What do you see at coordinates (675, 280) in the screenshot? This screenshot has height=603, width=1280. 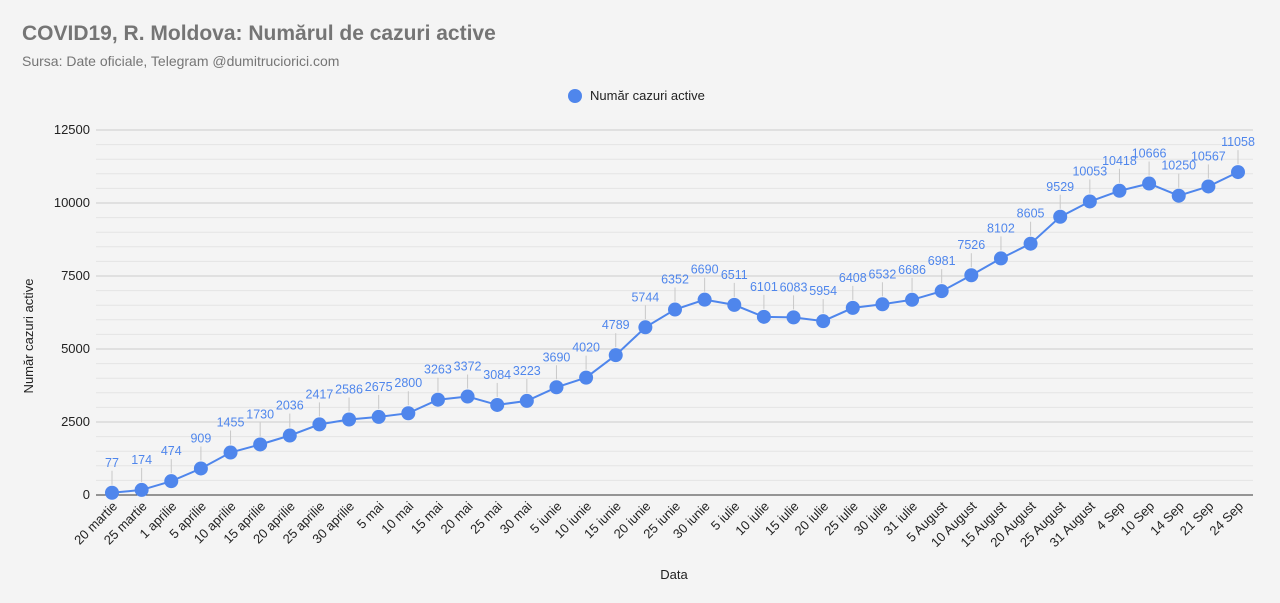 I see `data-label: 6352` at bounding box center [675, 280].